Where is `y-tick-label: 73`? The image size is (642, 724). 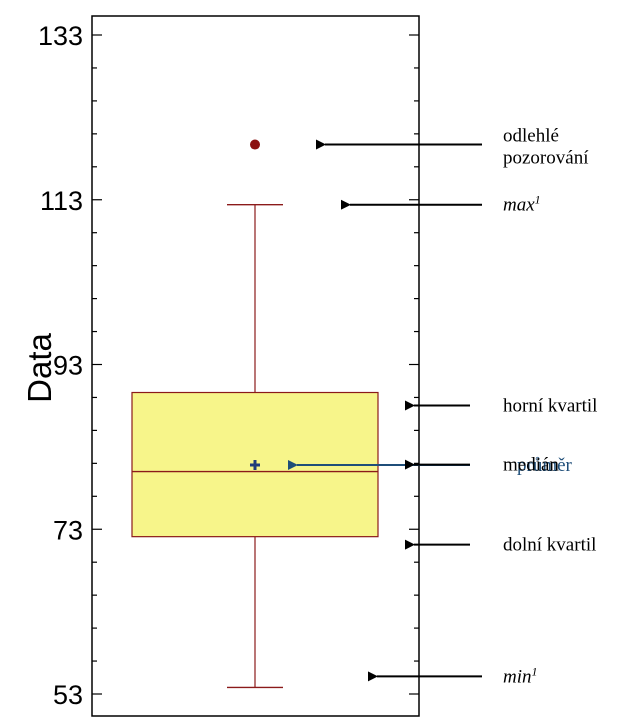 y-tick-label: 73 is located at coordinates (68, 530).